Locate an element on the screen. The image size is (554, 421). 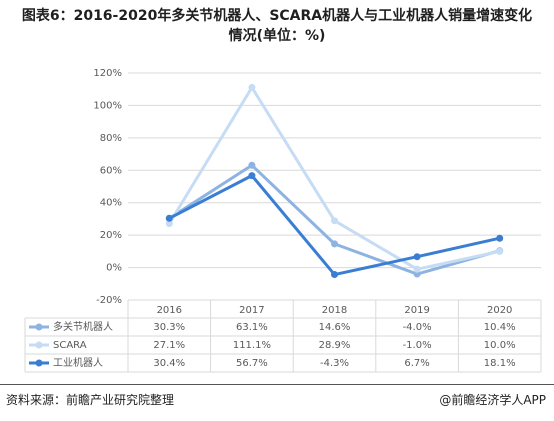
value-label: 6.7% is located at coordinates (416, 363).